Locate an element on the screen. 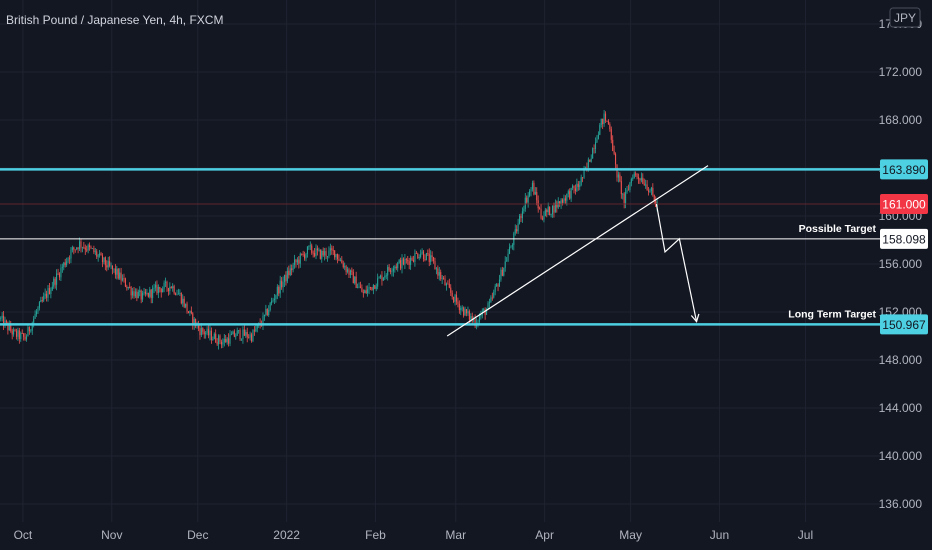 Image resolution: width=932 pixels, height=550 pixels. time-tick-label: Feb is located at coordinates (375, 535).